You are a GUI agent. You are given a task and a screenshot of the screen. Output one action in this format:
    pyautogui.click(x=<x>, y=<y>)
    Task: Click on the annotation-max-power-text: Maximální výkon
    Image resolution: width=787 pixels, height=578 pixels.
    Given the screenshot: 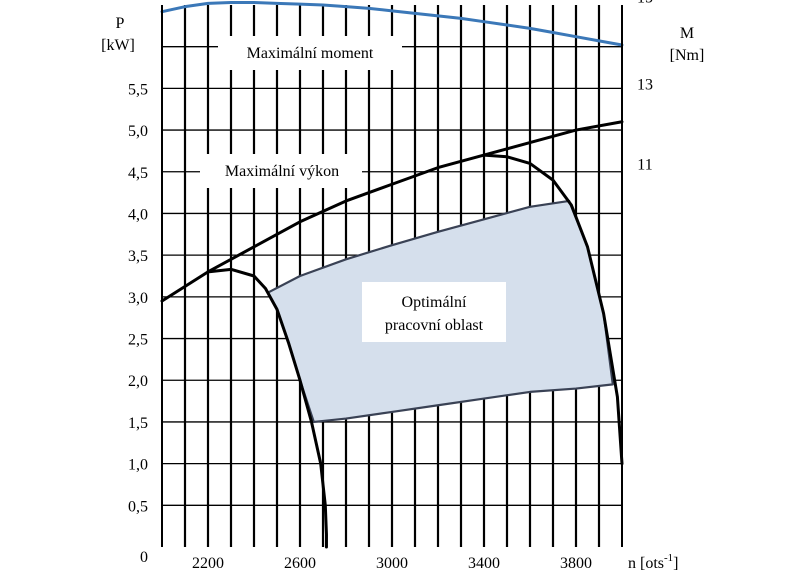 What is the action you would take?
    pyautogui.click(x=282, y=171)
    